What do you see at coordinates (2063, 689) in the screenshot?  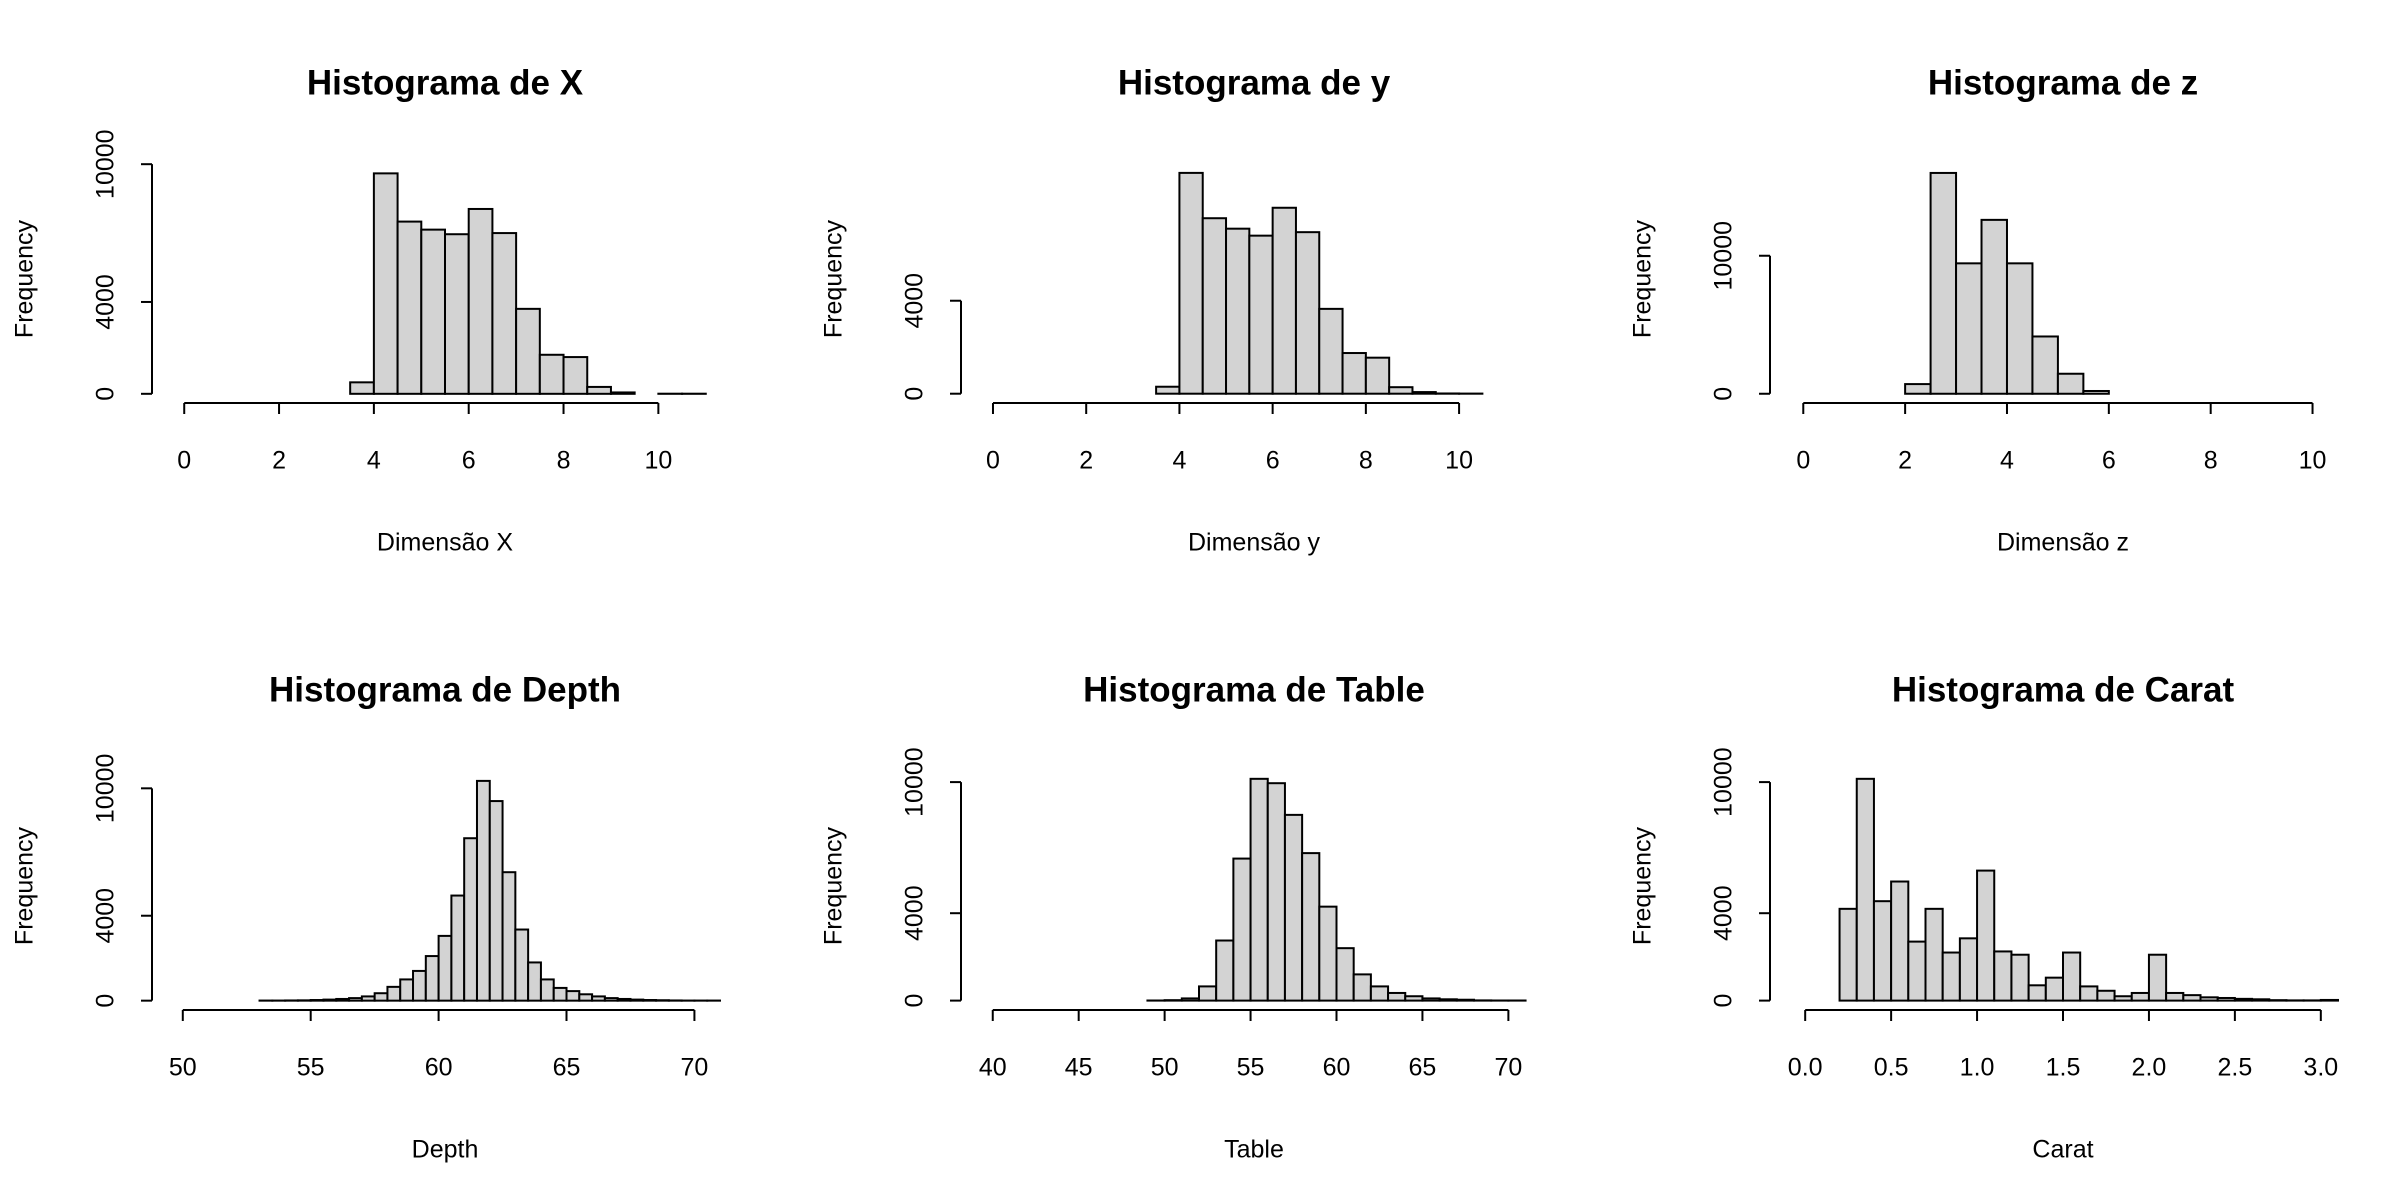 I see `chart-title: Histograma de Carat` at bounding box center [2063, 689].